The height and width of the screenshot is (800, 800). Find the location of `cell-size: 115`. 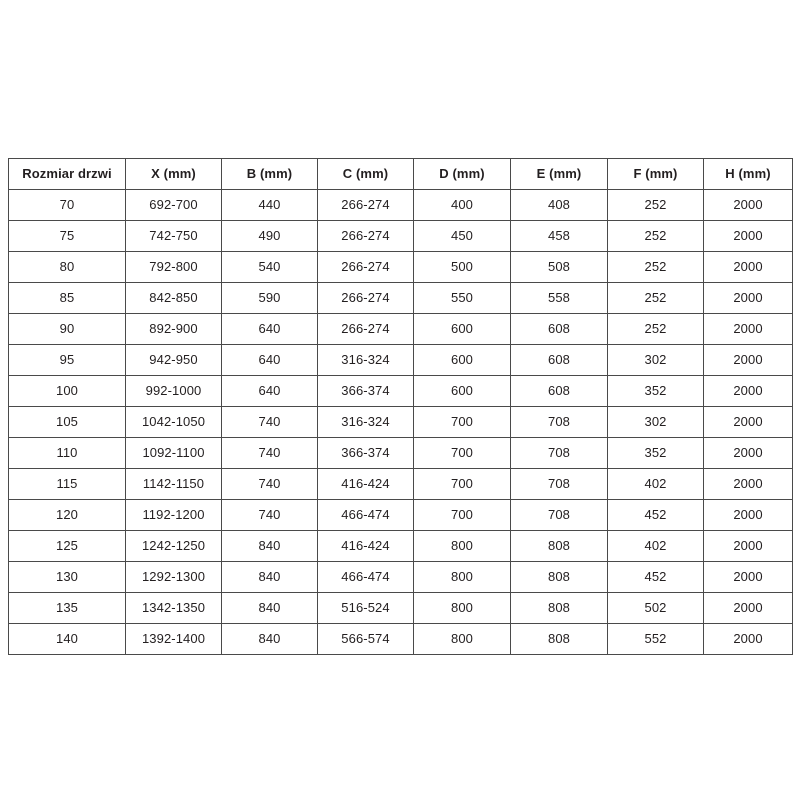

cell-size: 115 is located at coordinates (67, 484).